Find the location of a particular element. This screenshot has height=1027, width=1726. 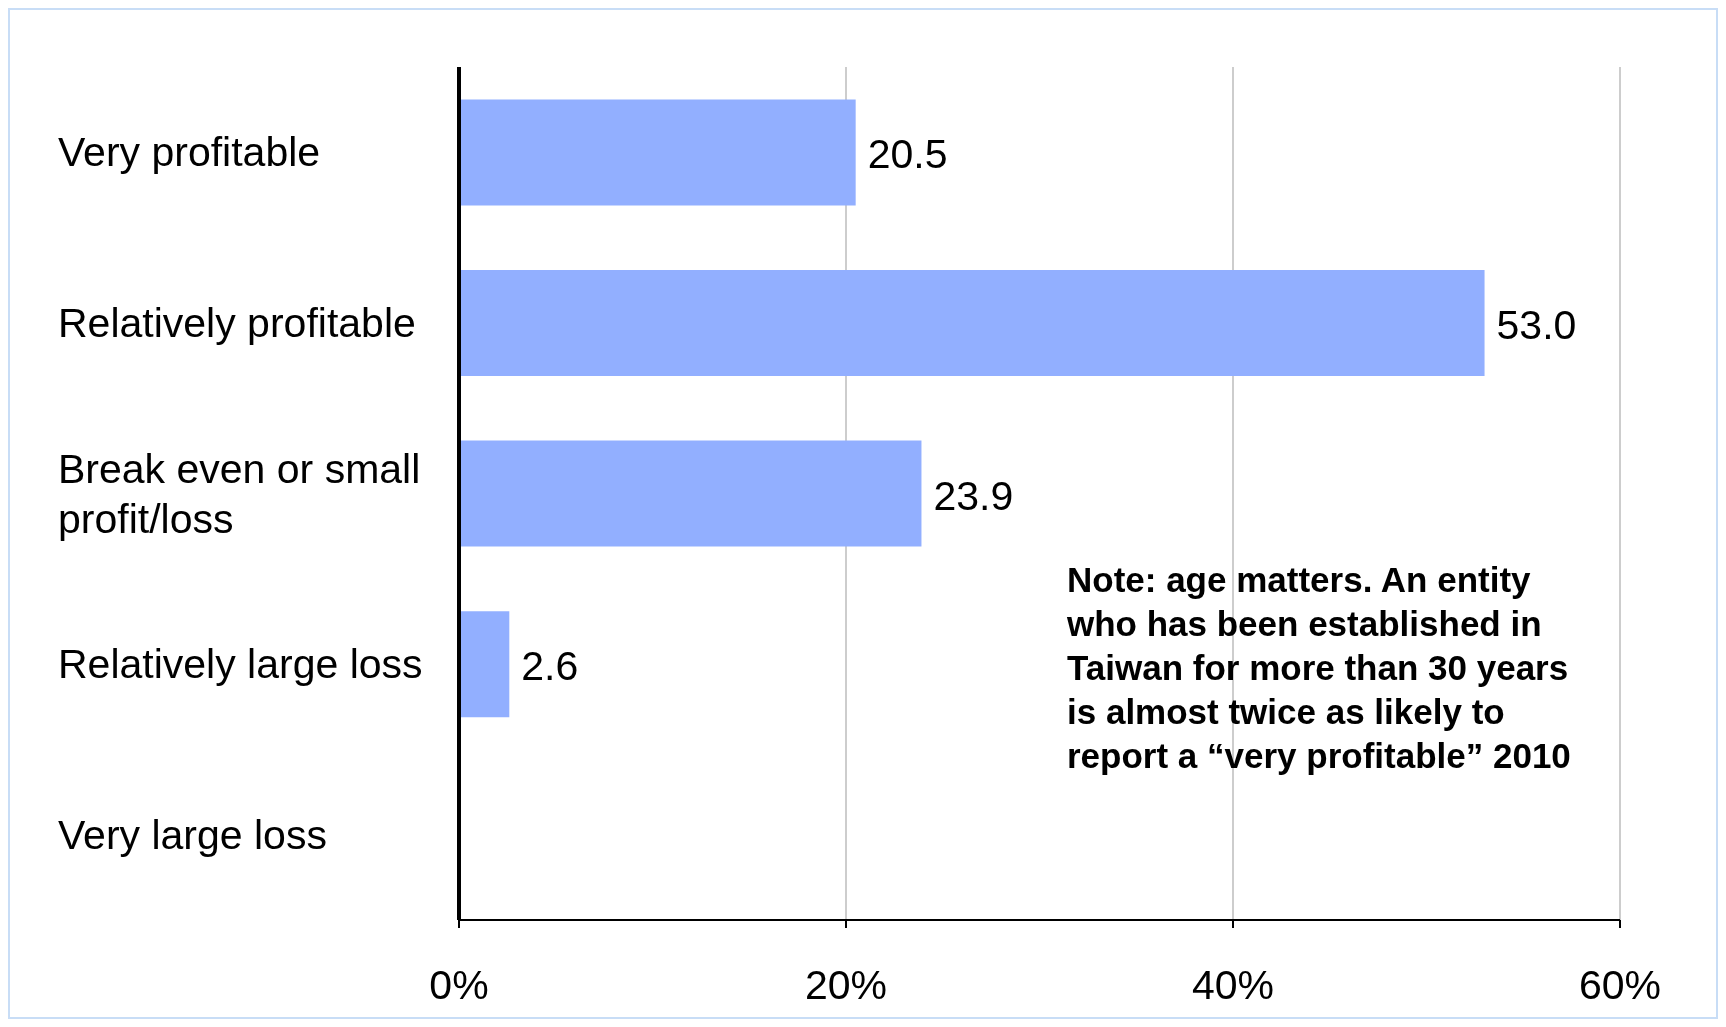

y-tick-label: Relatively large loss is located at coordinates (240, 664).